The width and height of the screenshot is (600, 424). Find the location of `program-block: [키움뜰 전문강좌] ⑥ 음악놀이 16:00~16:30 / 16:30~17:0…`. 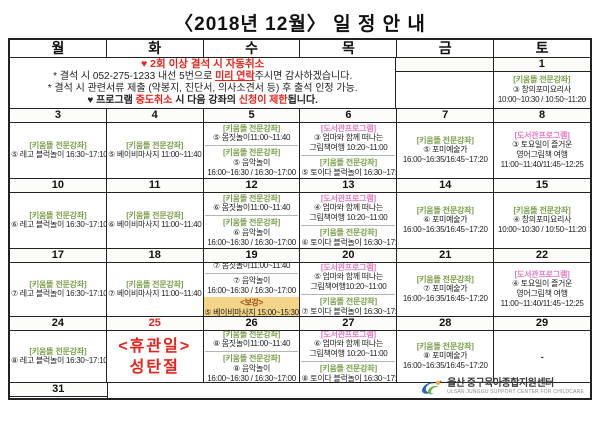

program-block: [키움뜰 전문강좌] ⑥ 음악놀이 16:00~16:30 / 16:30~17:0… is located at coordinates (252, 232).